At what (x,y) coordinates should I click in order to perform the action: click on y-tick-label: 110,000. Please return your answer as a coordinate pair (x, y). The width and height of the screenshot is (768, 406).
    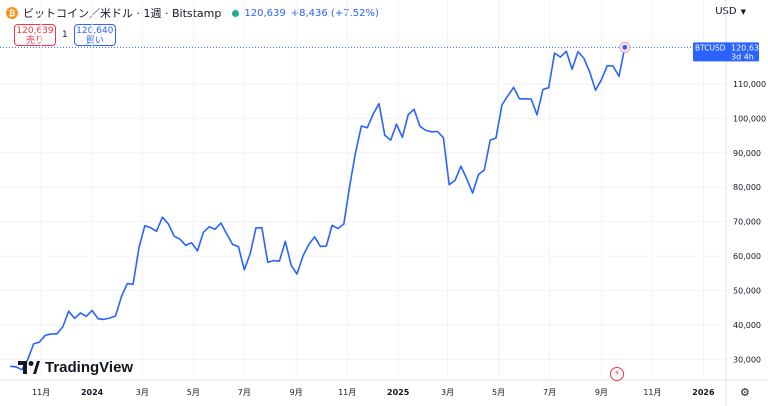
    Looking at the image, I should click on (749, 84).